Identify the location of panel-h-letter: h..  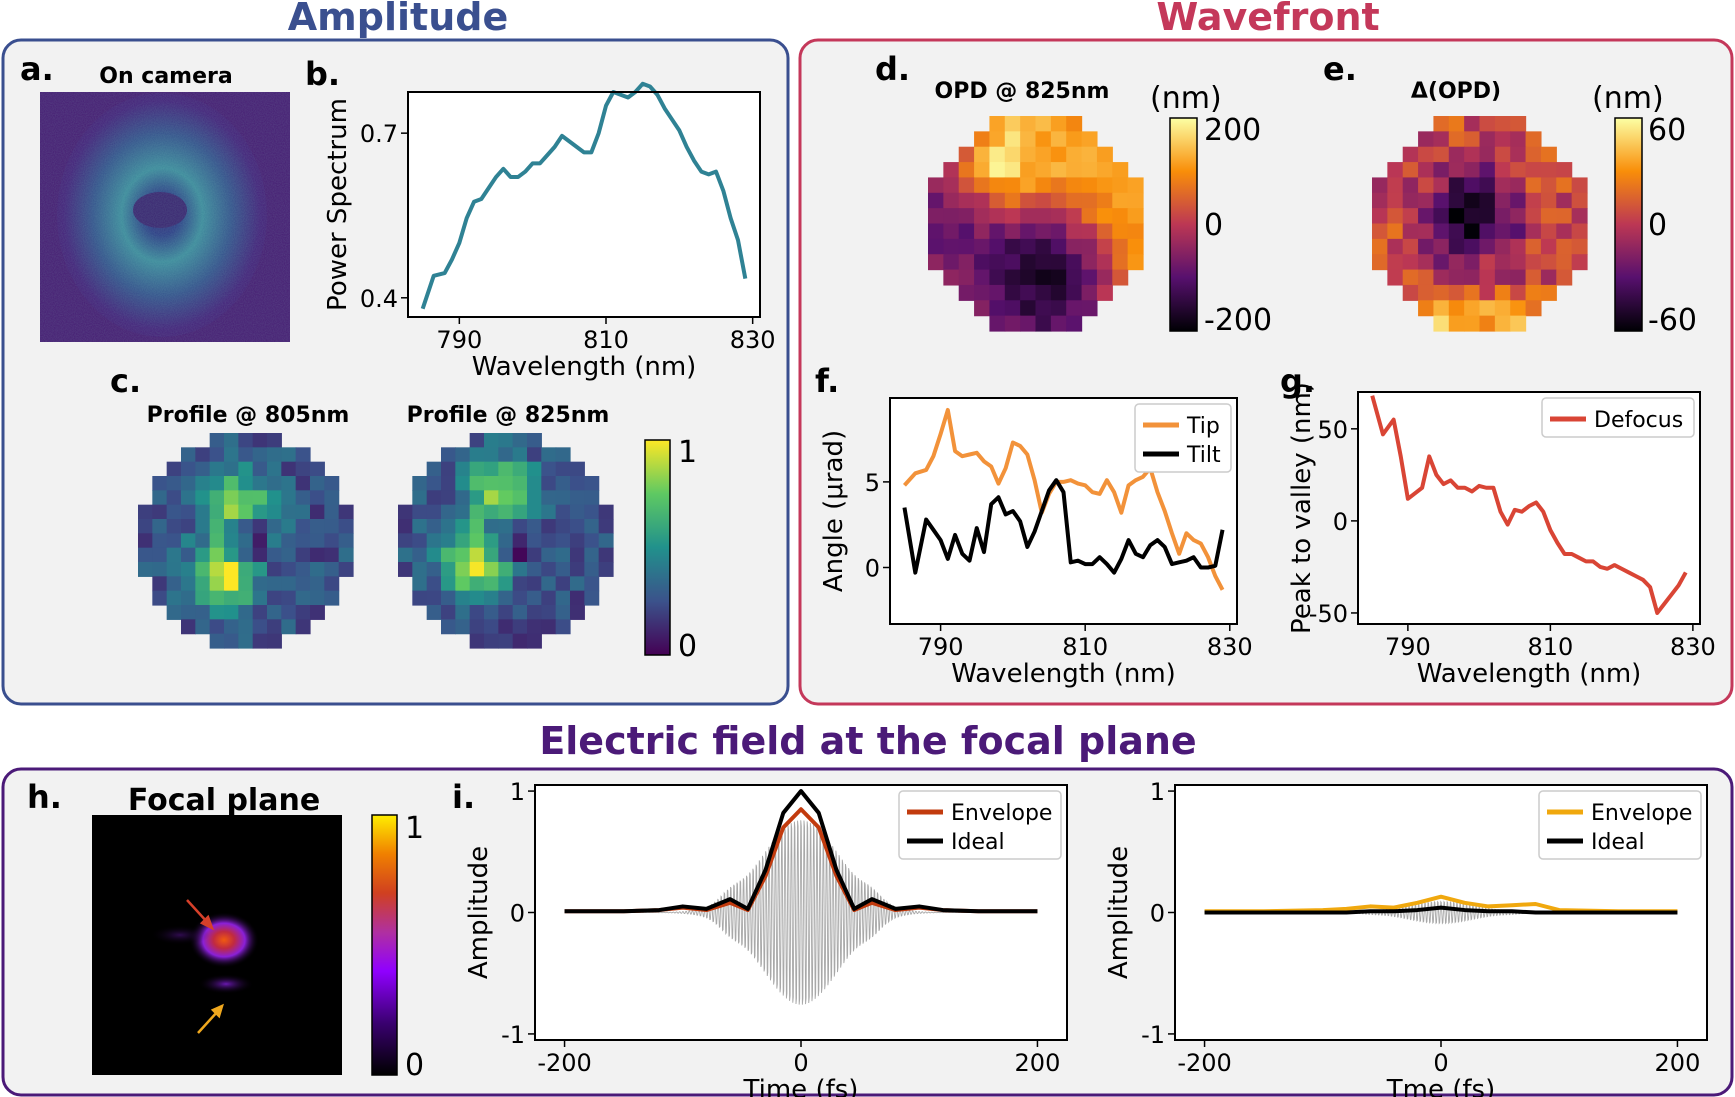
(44, 797).